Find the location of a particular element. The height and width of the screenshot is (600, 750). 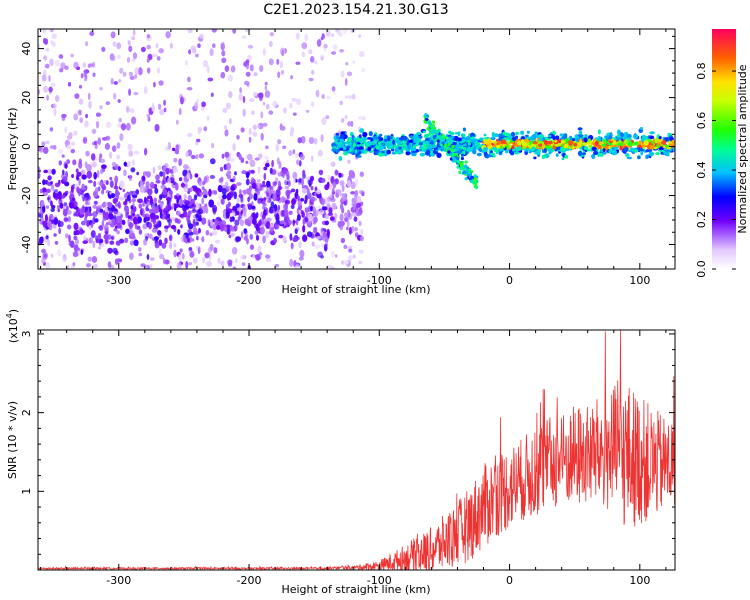

x-tick-label: 100 is located at coordinates (639, 280).